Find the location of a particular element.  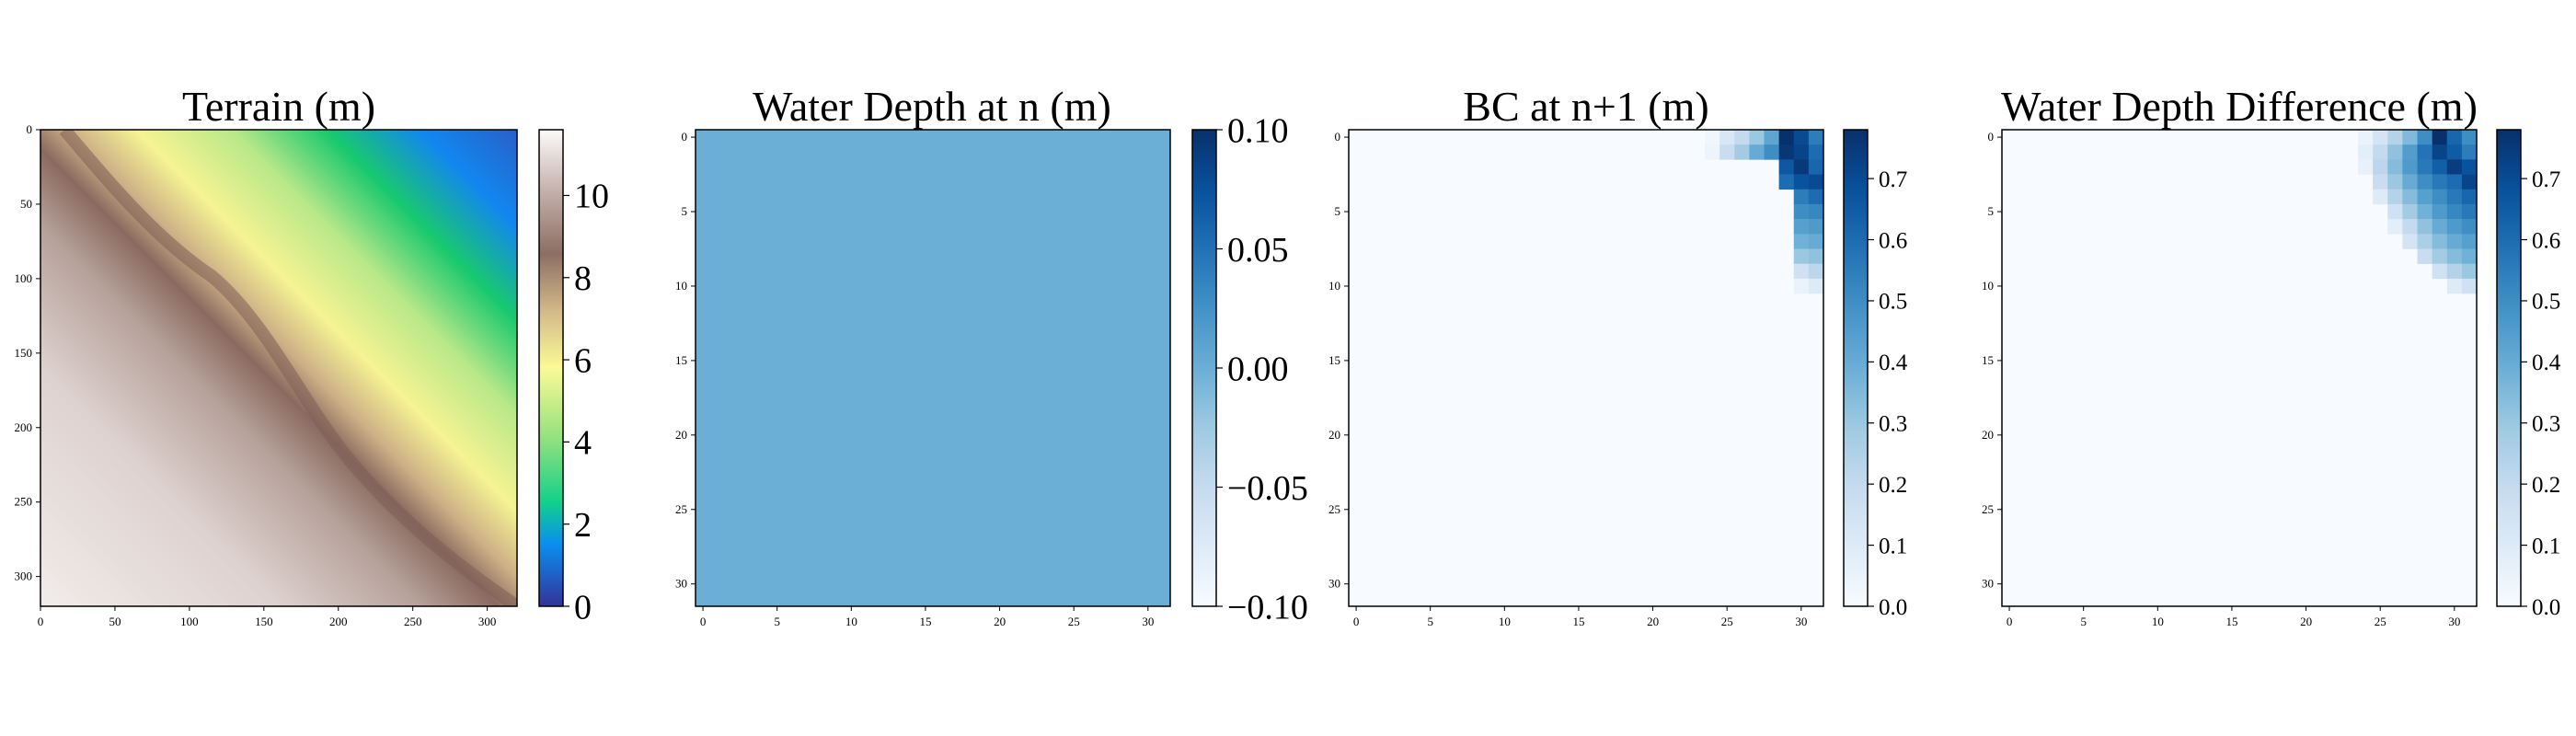

colorbar-tick-label: 6 is located at coordinates (583, 360).